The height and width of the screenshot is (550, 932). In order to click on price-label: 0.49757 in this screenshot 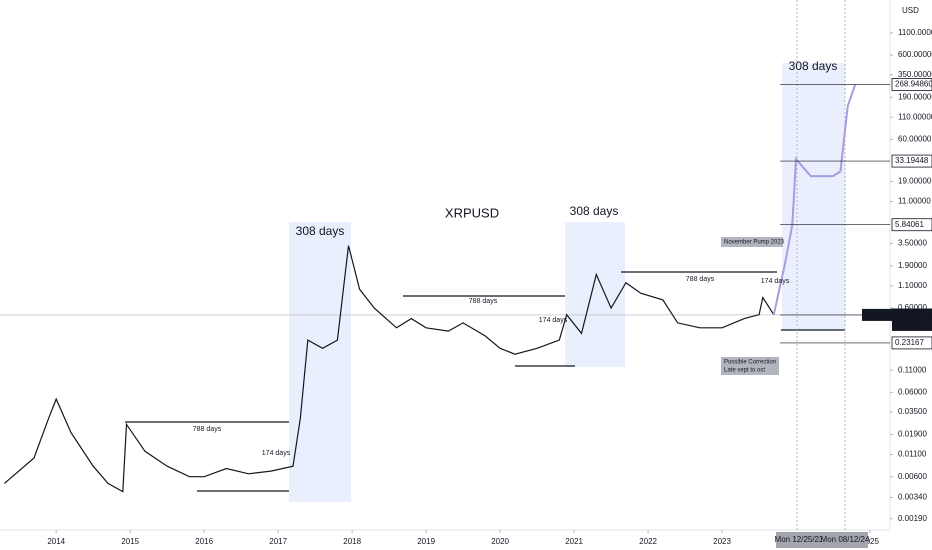, I will do `click(909, 314)`.